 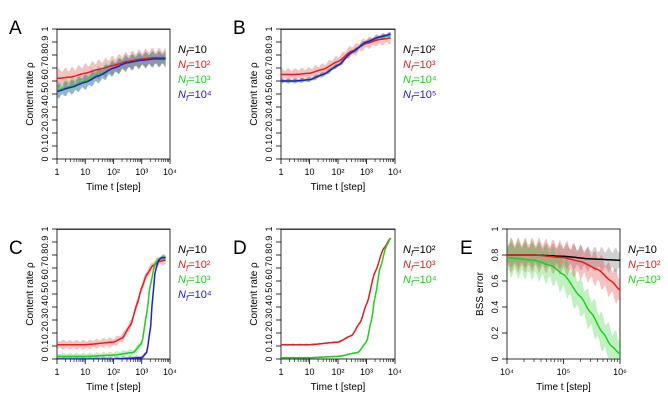 I want to click on x-tick-label: 10⁵, so click(x=564, y=372).